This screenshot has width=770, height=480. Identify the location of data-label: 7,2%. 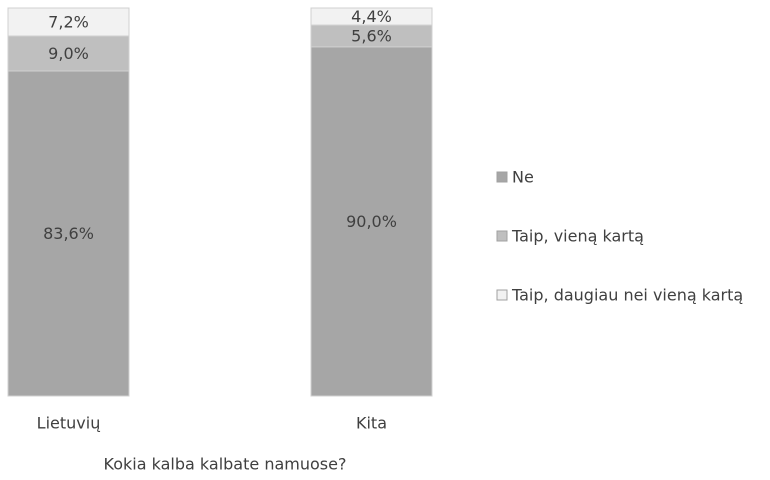
(68, 21).